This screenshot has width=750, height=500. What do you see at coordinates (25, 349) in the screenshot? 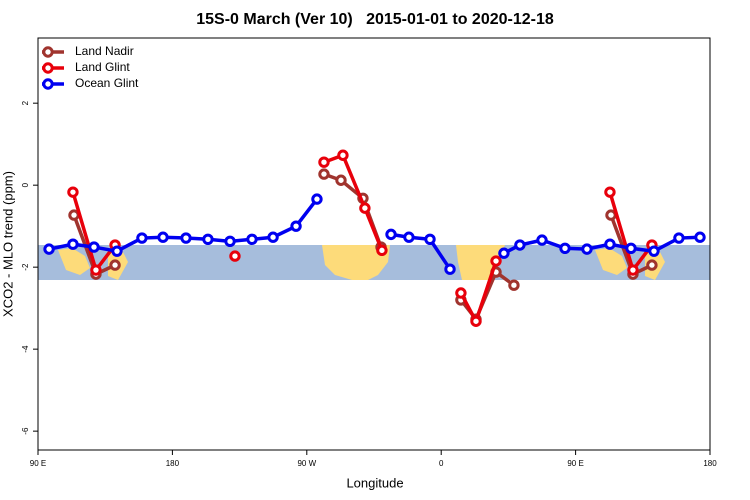
I see `y-tick-label: -4` at bounding box center [25, 349].